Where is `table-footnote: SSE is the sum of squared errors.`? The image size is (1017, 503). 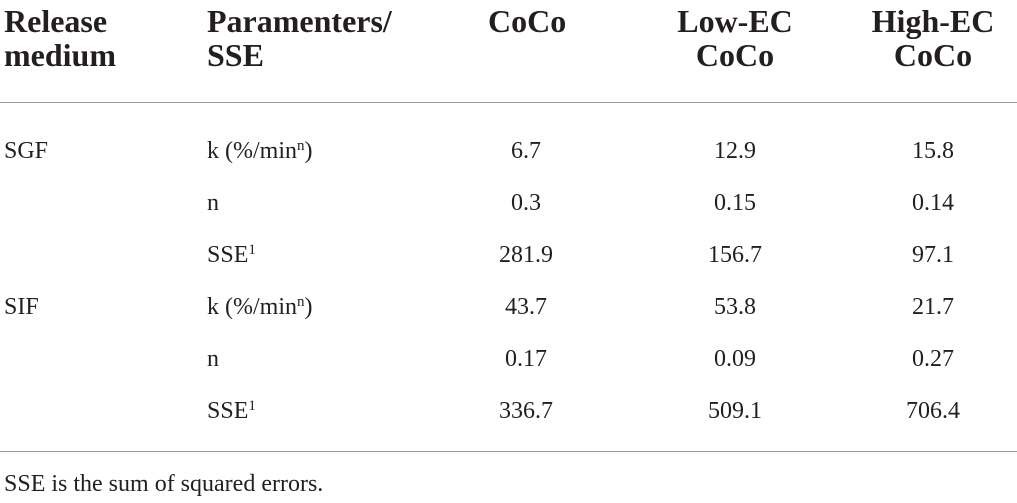
table-footnote: SSE is the sum of squared errors. is located at coordinates (164, 484).